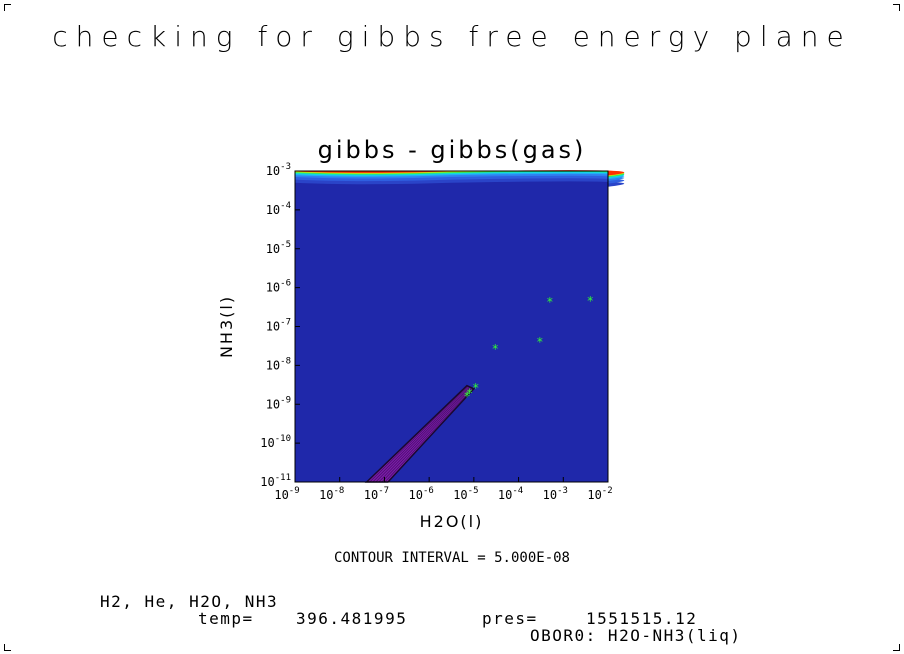  I want to click on x-tick-label-0: 10⁻⁹, so click(286, 494).